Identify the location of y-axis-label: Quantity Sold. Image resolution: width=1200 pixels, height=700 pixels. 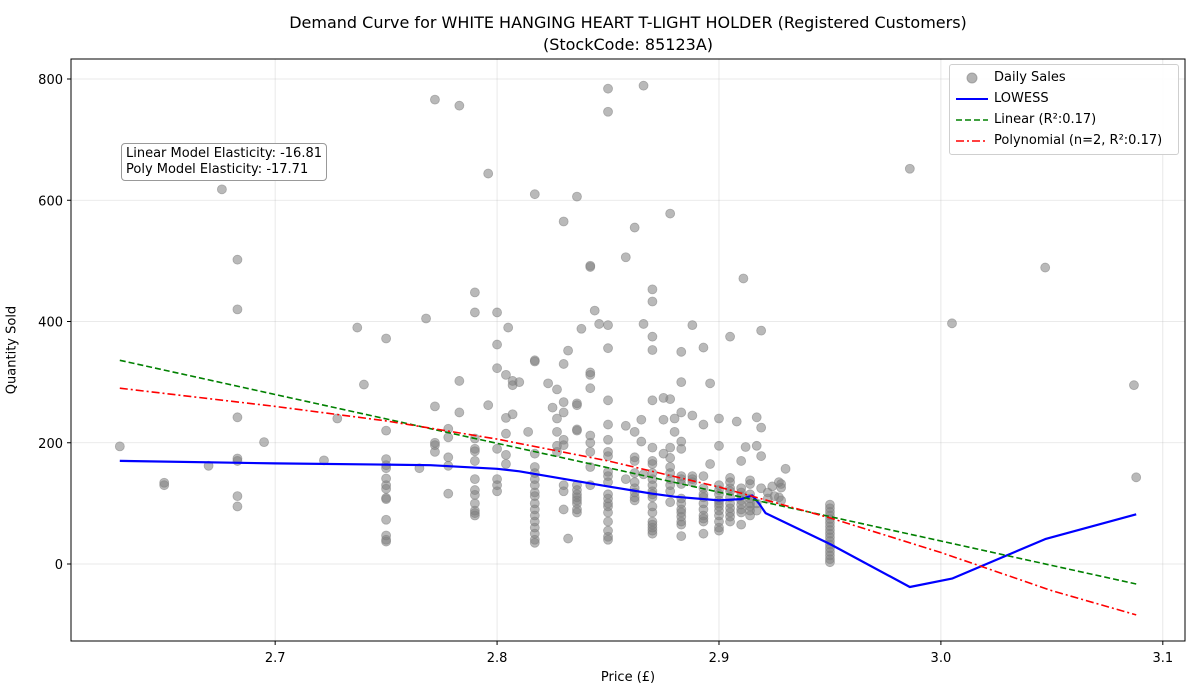
(12, 350).